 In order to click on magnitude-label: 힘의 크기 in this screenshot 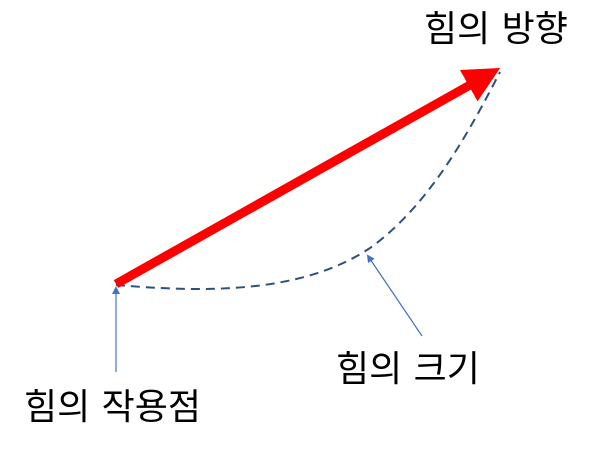, I will do `click(408, 369)`.